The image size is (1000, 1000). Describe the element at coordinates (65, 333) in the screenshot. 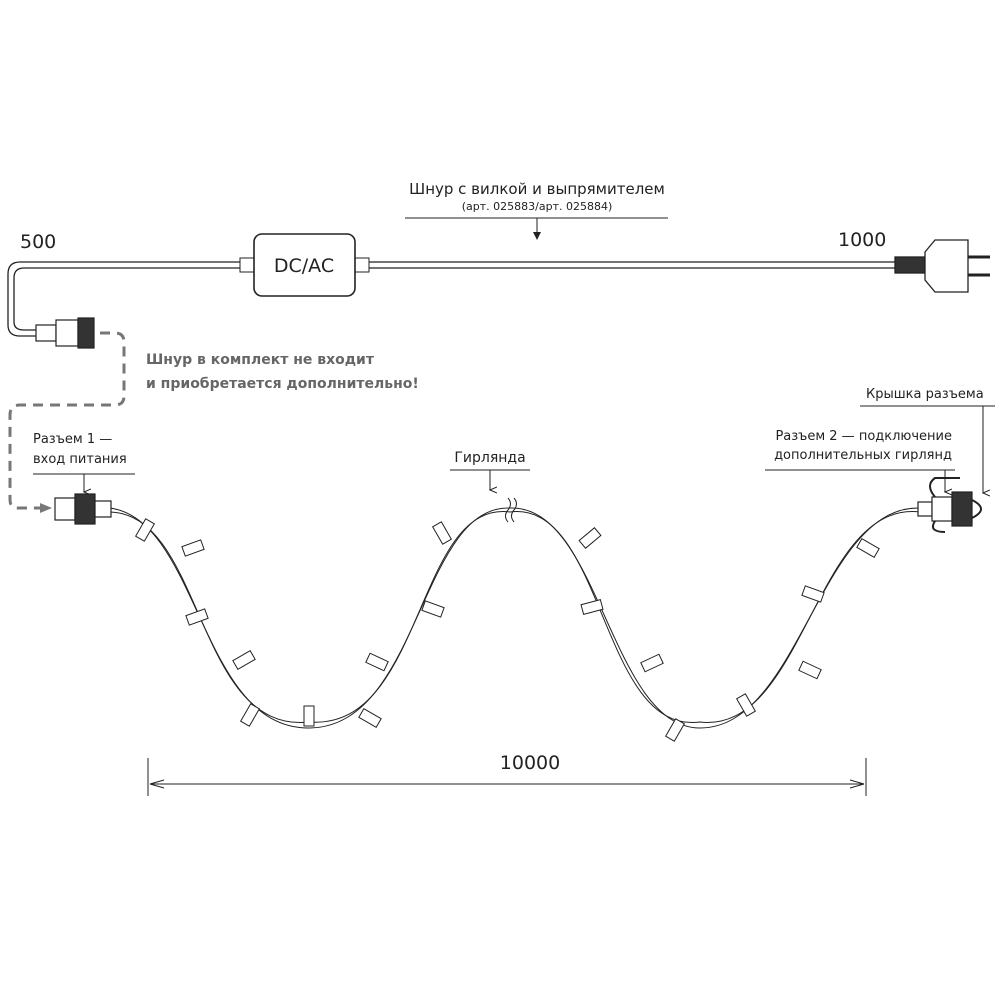

I see `cord-connector` at that location.